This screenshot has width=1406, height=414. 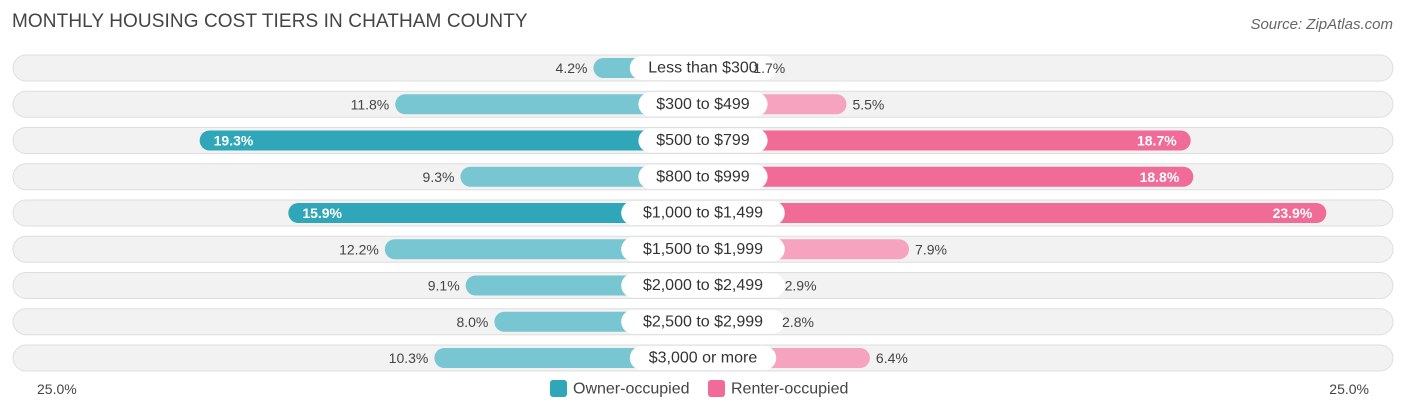 I want to click on category-label: $1,000 to $1,499, so click(x=703, y=213).